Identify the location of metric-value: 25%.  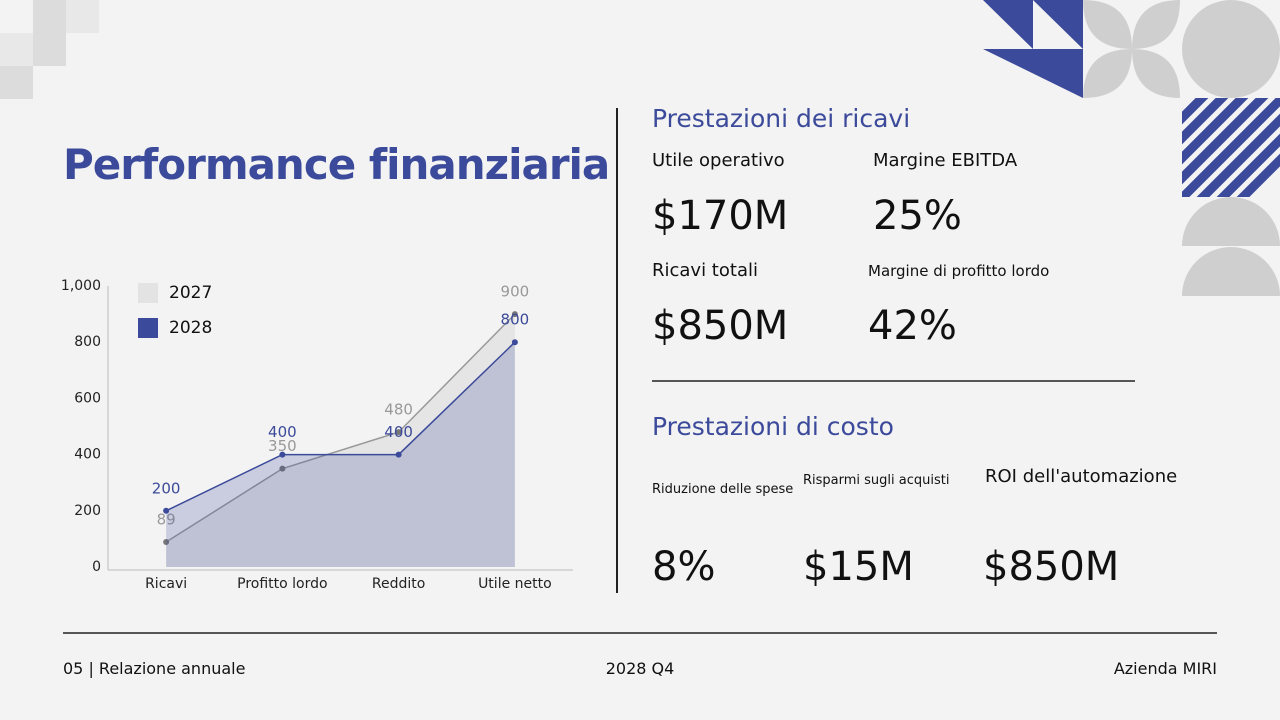
(917, 216).